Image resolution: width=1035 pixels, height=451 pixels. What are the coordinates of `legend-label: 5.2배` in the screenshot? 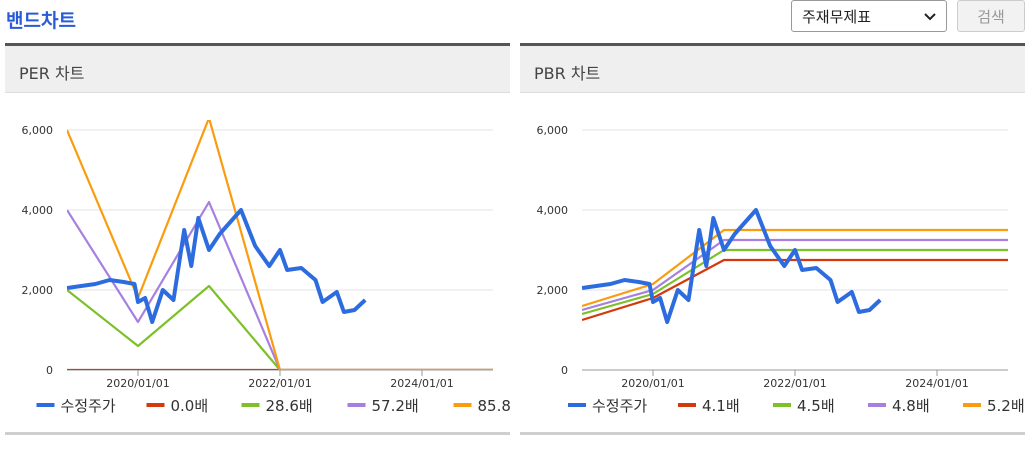 It's located at (1006, 406).